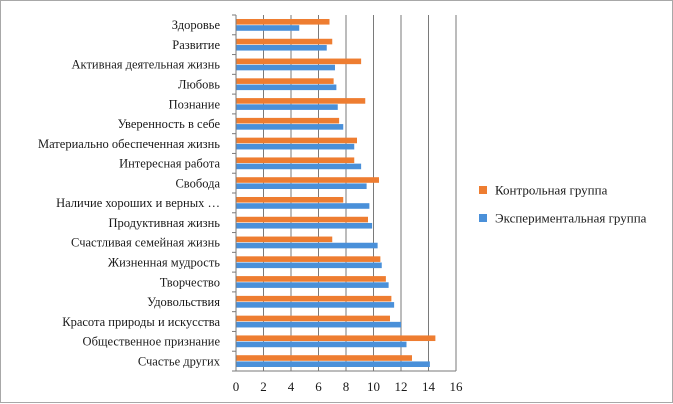  What do you see at coordinates (152, 342) in the screenshot?
I see `category-label-16: Общественное признание` at bounding box center [152, 342].